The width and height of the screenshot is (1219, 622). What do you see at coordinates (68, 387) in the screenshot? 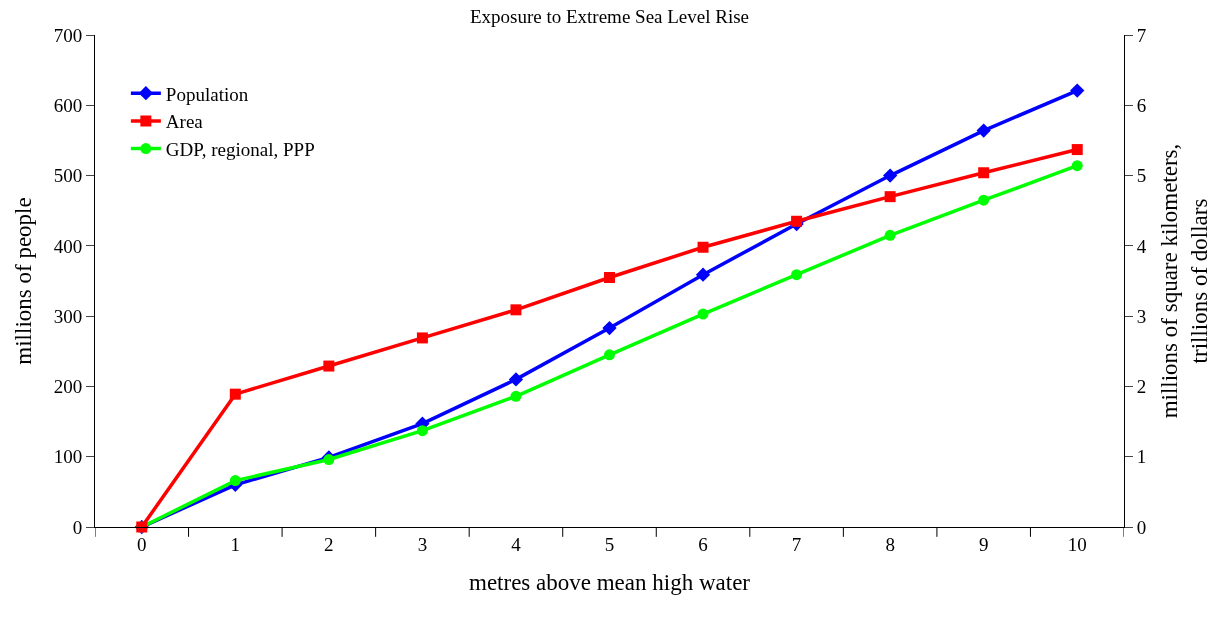
I see `y-tick-label: 200` at bounding box center [68, 387].